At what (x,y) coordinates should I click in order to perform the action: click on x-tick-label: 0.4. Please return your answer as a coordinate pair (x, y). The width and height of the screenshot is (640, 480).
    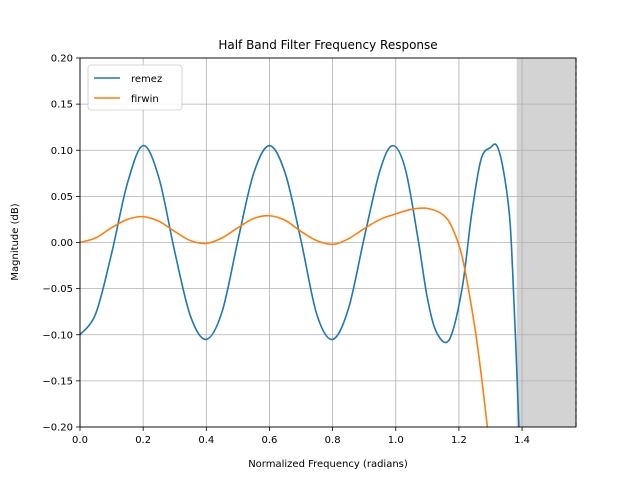
    Looking at the image, I should click on (206, 440).